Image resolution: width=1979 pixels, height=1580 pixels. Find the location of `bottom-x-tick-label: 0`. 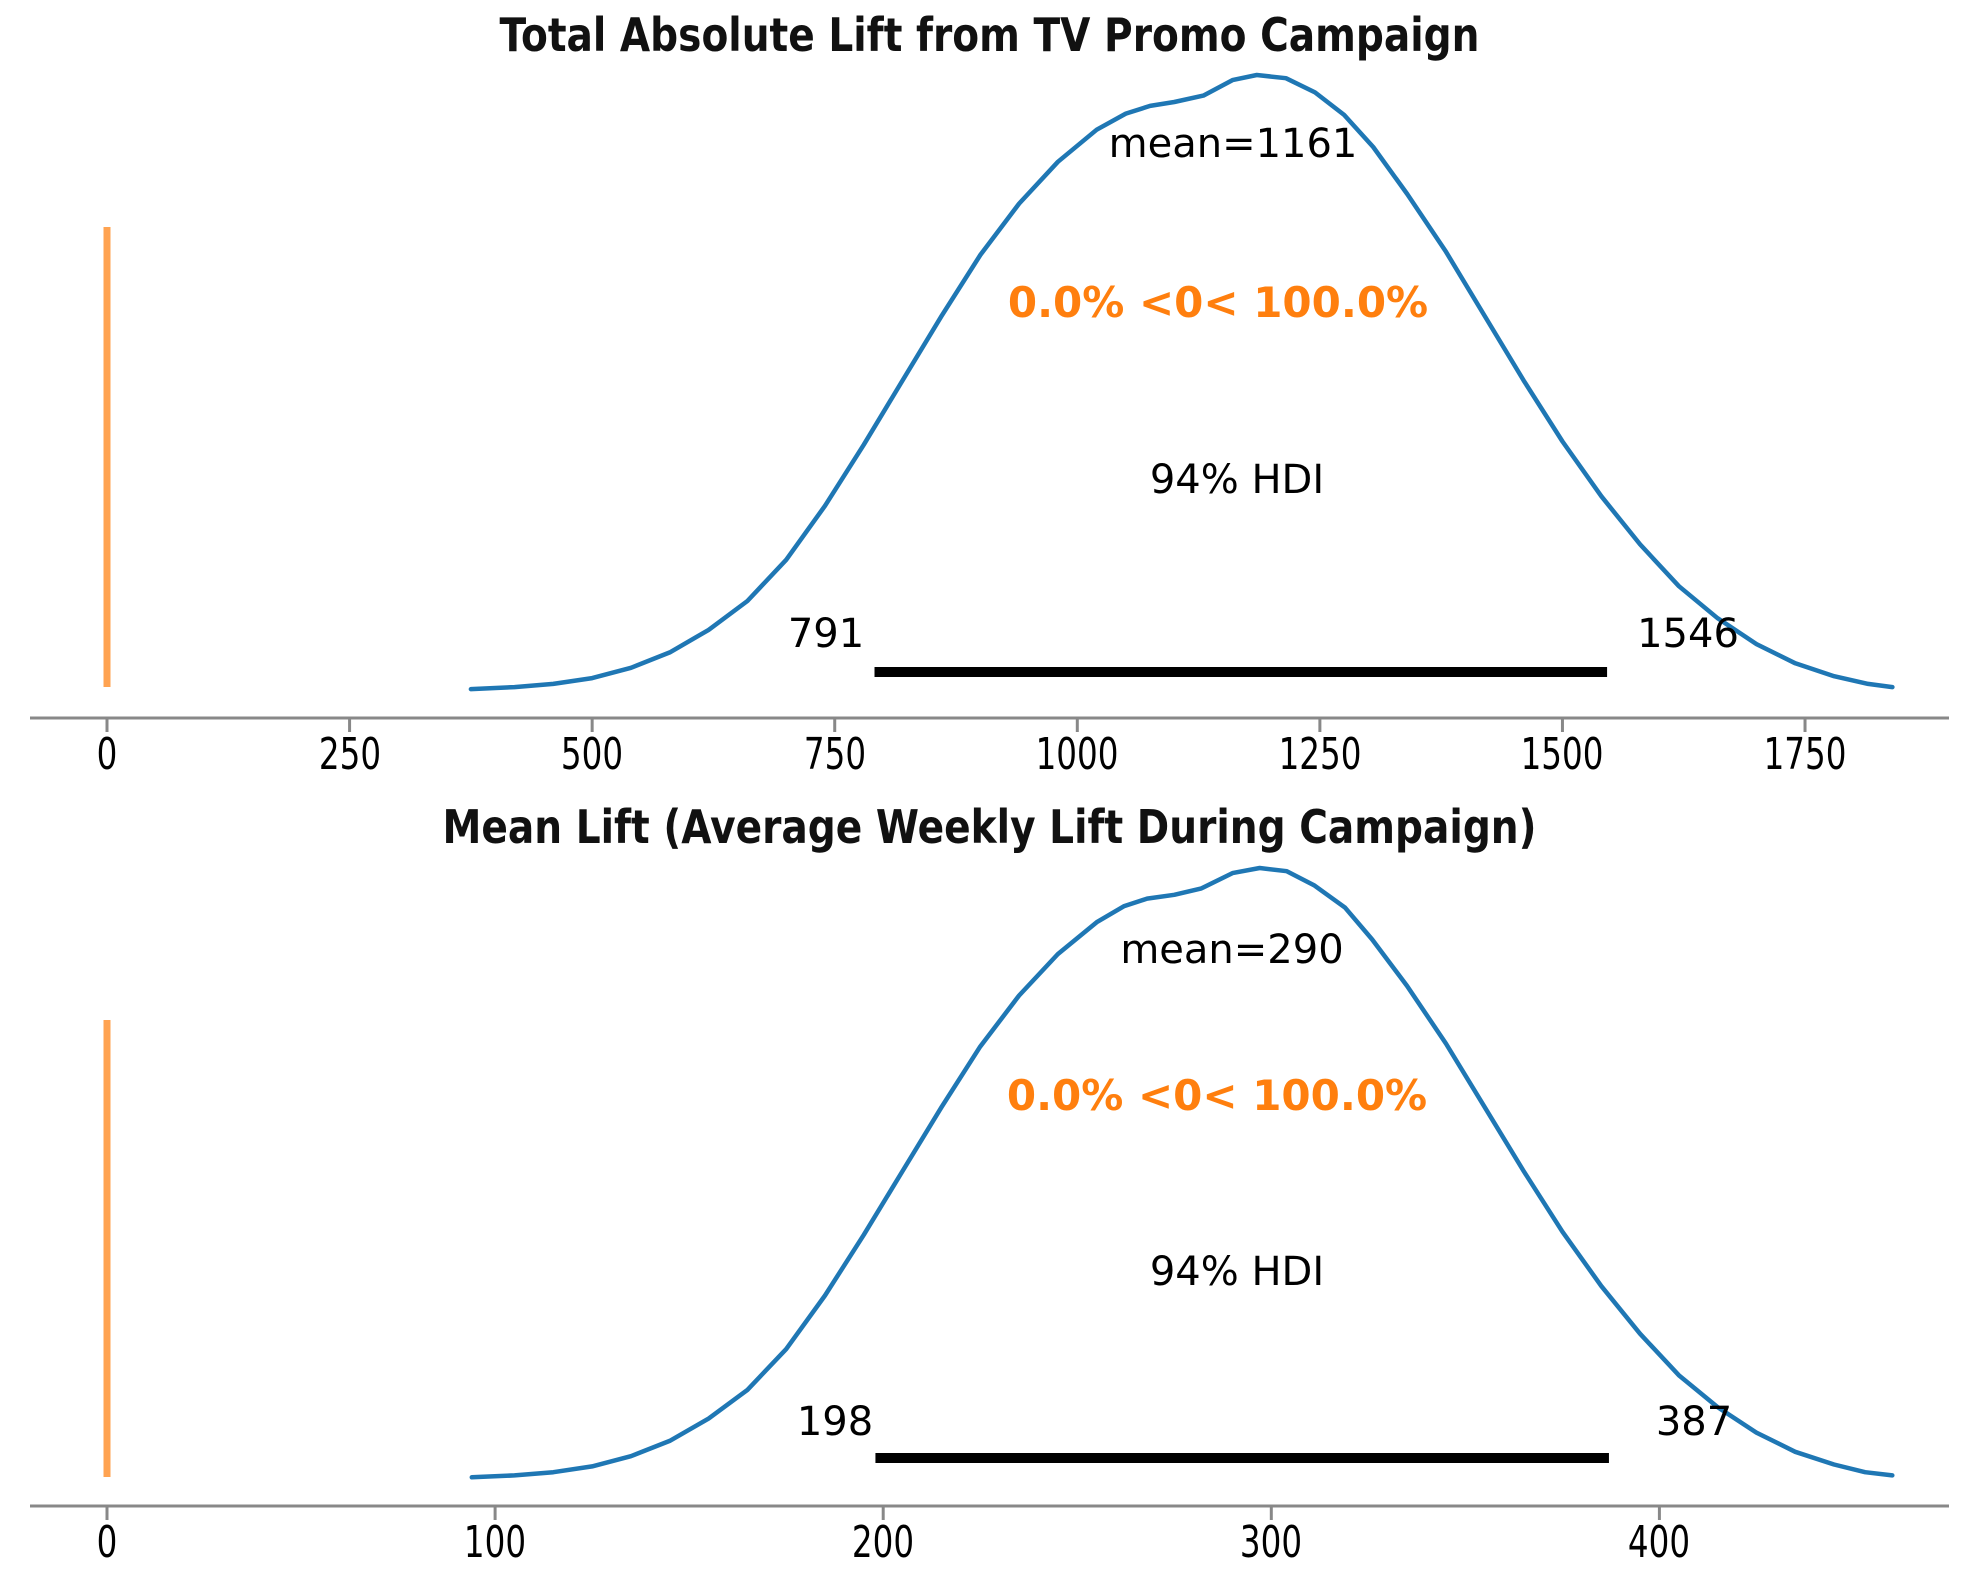

bottom-x-tick-label: 0 is located at coordinates (107, 1542).